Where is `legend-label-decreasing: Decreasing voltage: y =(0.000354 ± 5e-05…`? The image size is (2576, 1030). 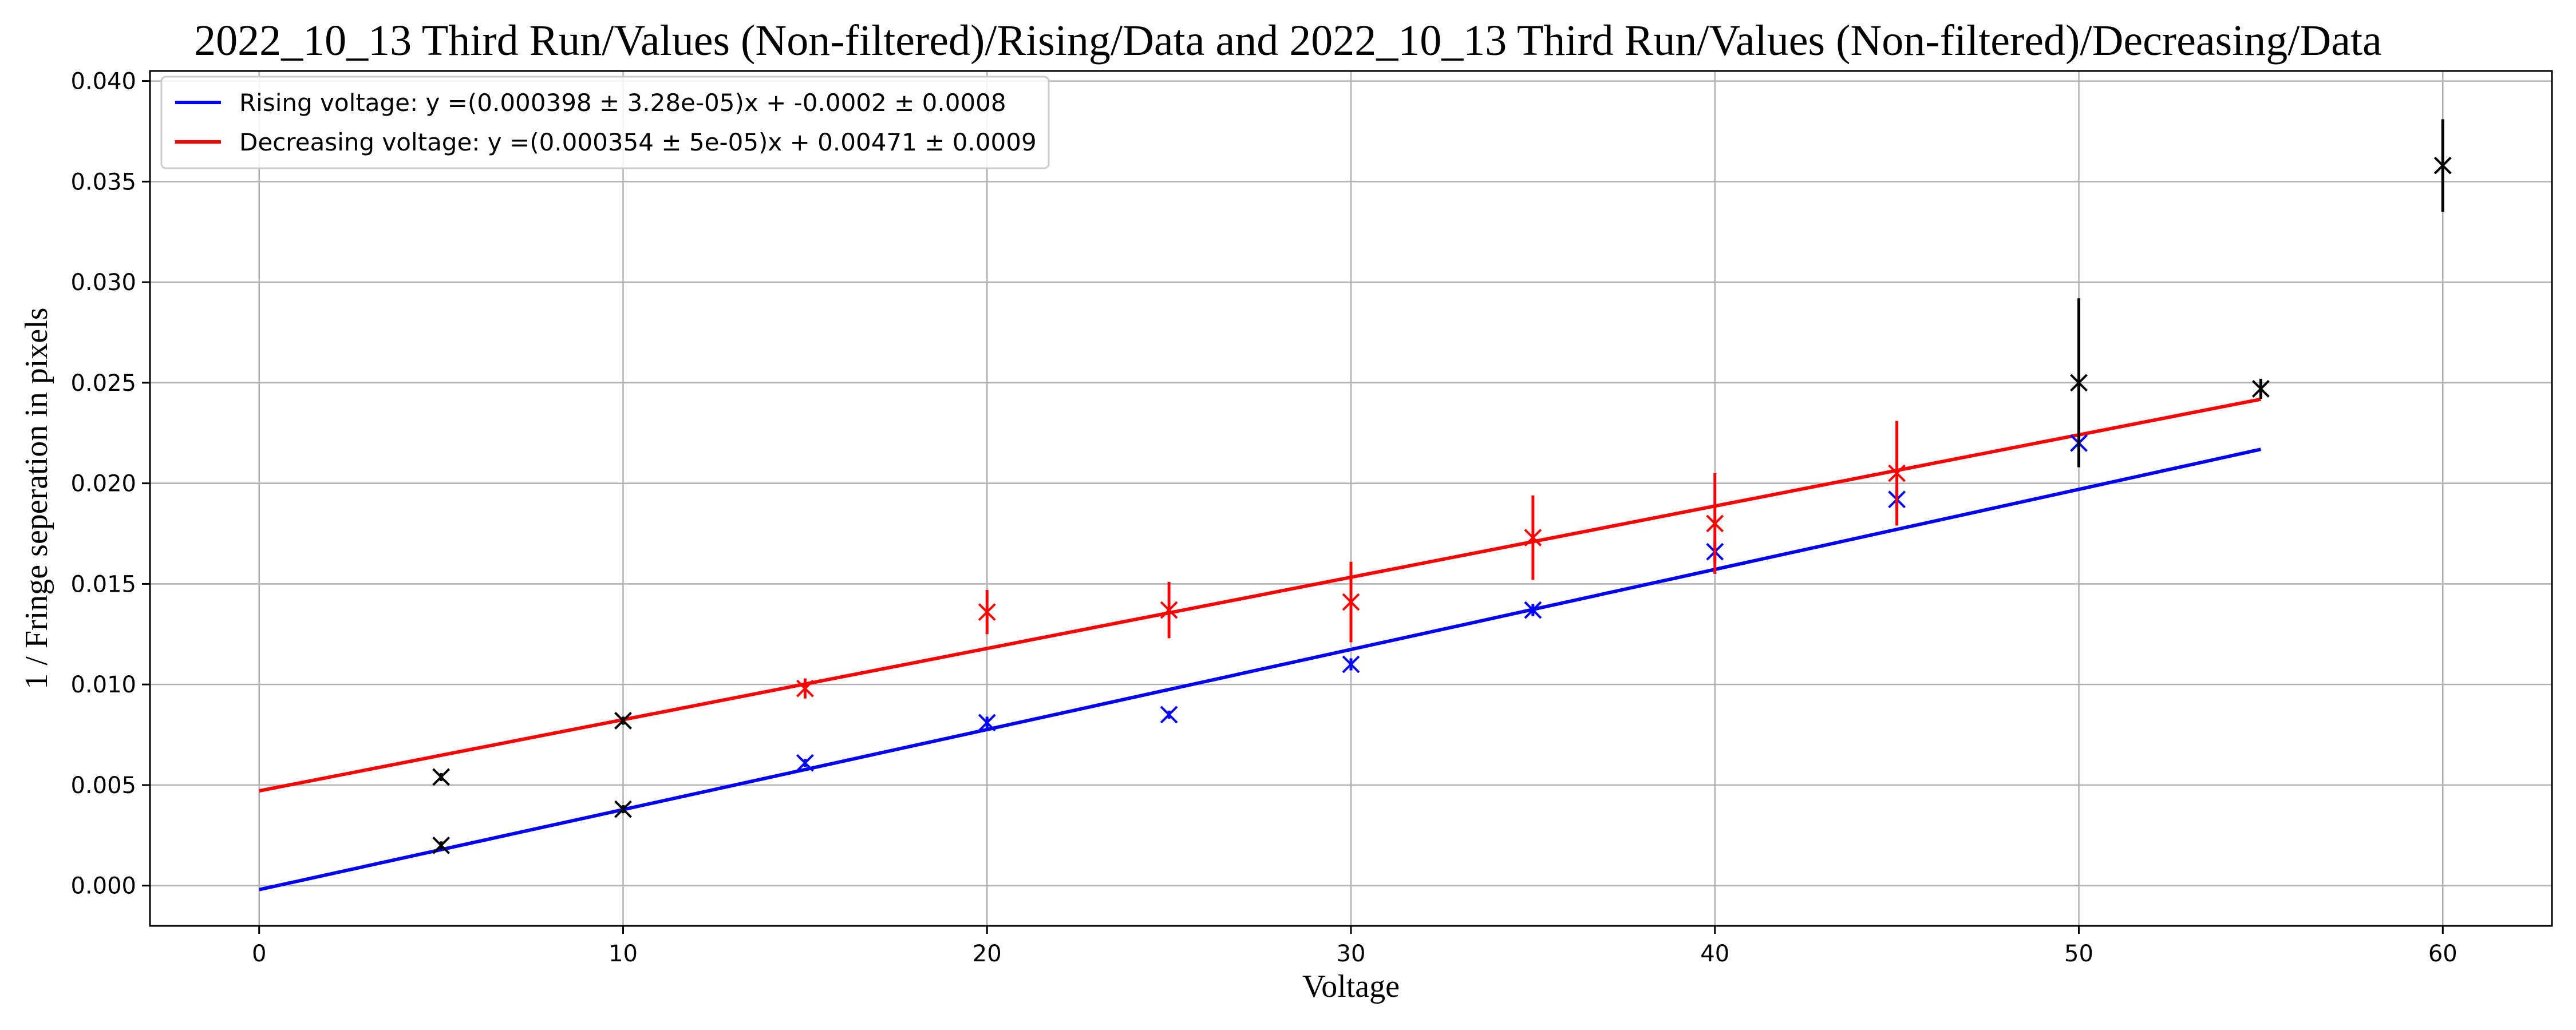 legend-label-decreasing: Decreasing voltage: y =(0.000354 ± 5e-05… is located at coordinates (638, 142).